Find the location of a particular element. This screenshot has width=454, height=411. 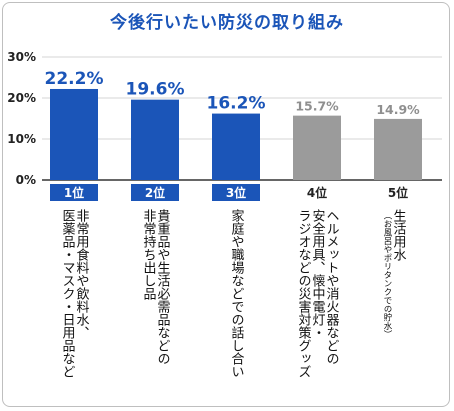

y-tick-label: 0% is located at coordinates (26, 180).